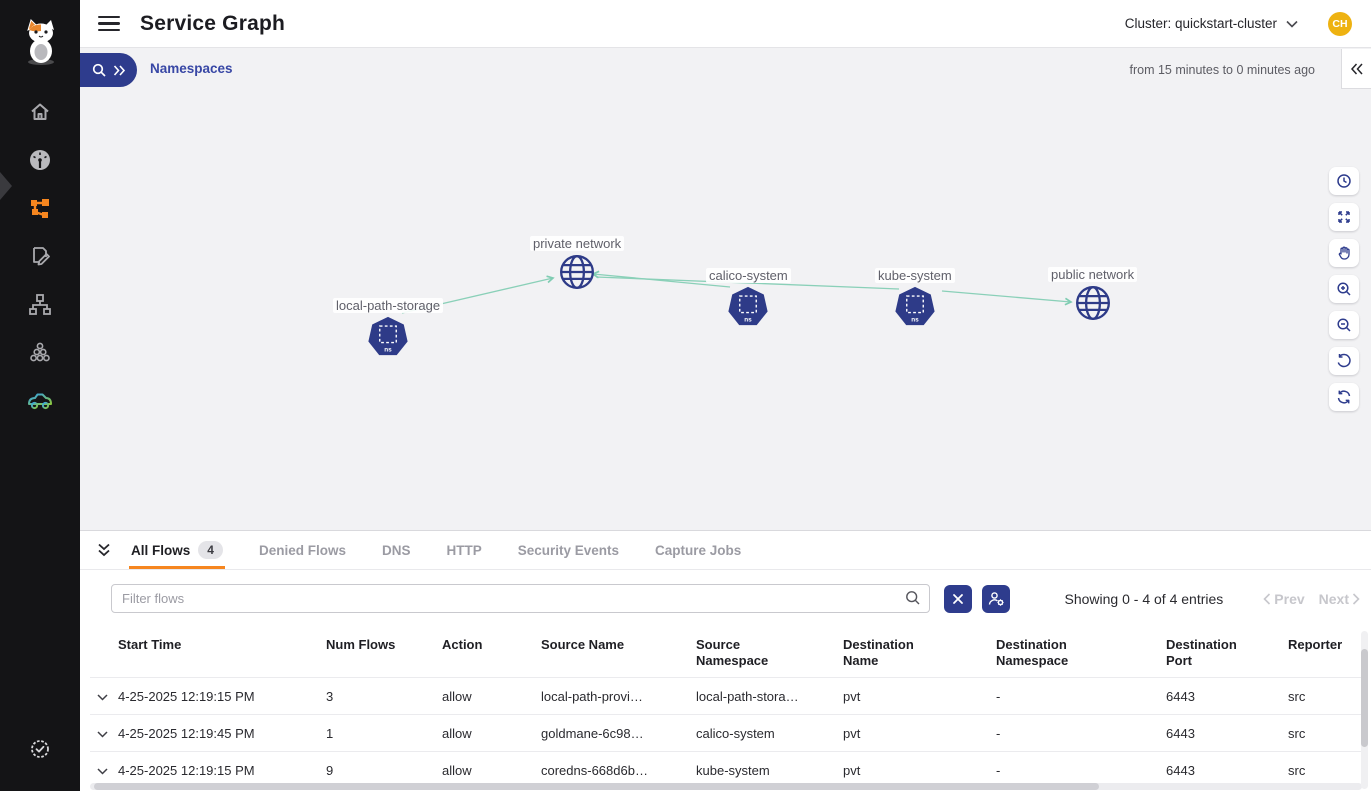  Describe the element at coordinates (40, 352) in the screenshot. I see `sidebar-item-clusters` at that location.